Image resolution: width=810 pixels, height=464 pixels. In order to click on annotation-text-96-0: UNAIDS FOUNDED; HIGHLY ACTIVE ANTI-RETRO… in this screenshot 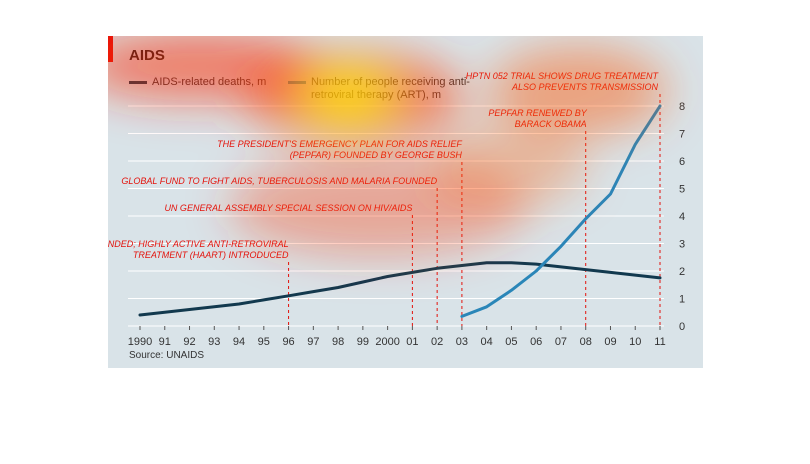, I will do `click(198, 244)`.